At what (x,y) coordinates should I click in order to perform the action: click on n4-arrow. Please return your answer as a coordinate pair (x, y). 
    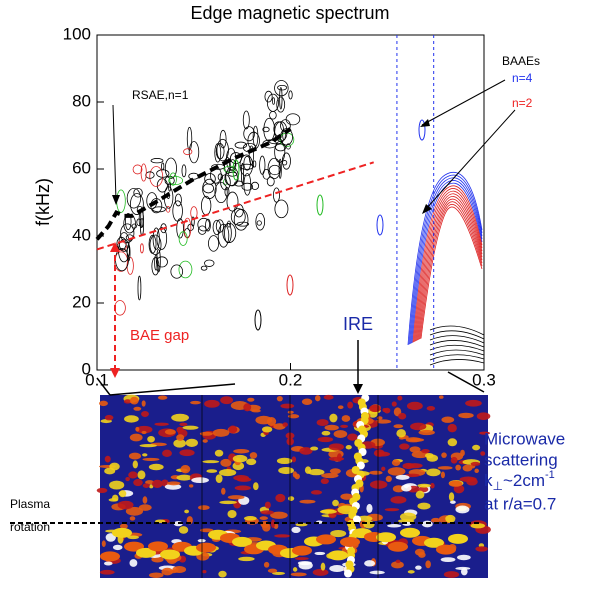
    Looking at the image, I should click on (463, 102).